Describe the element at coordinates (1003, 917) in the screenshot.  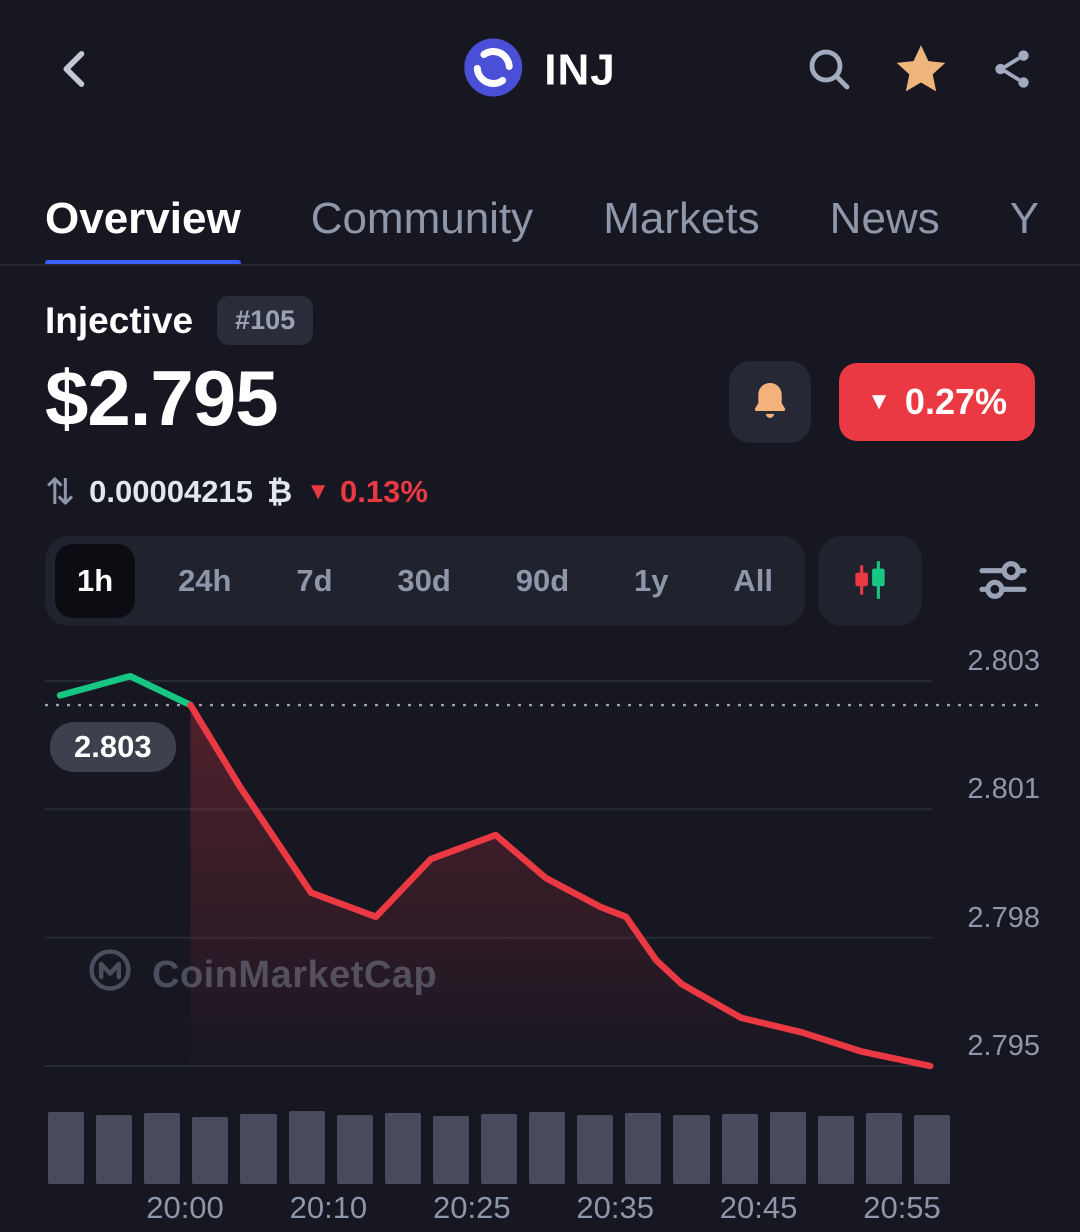
I see `y-axis-label: 2.798` at that location.